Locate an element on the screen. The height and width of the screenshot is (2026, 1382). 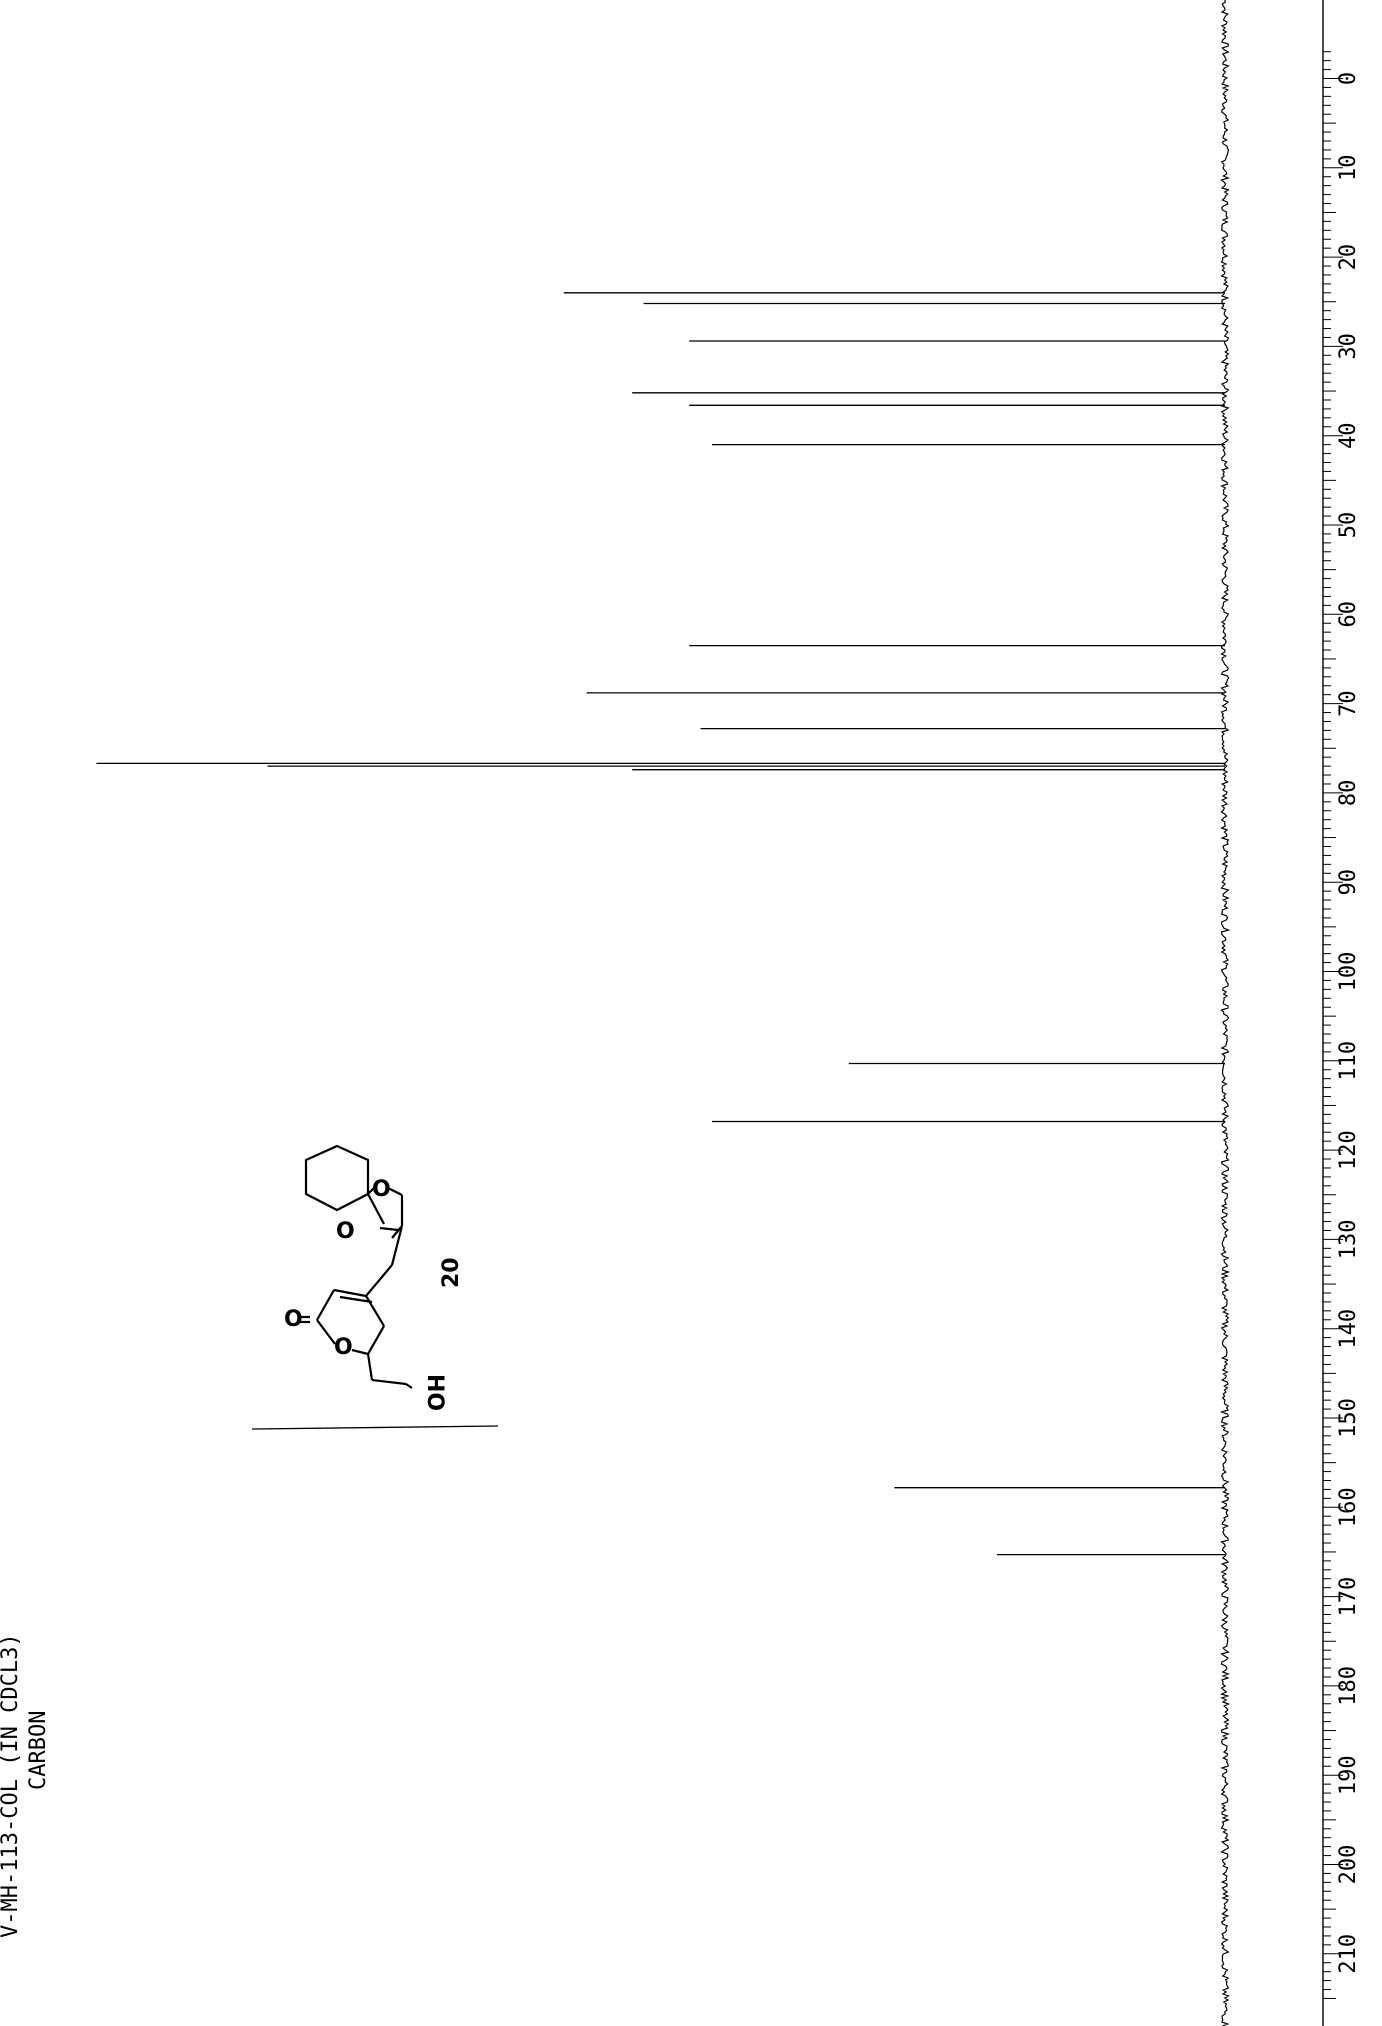
structure-labels: O O O O HO 20 is located at coordinates (374, 1294).